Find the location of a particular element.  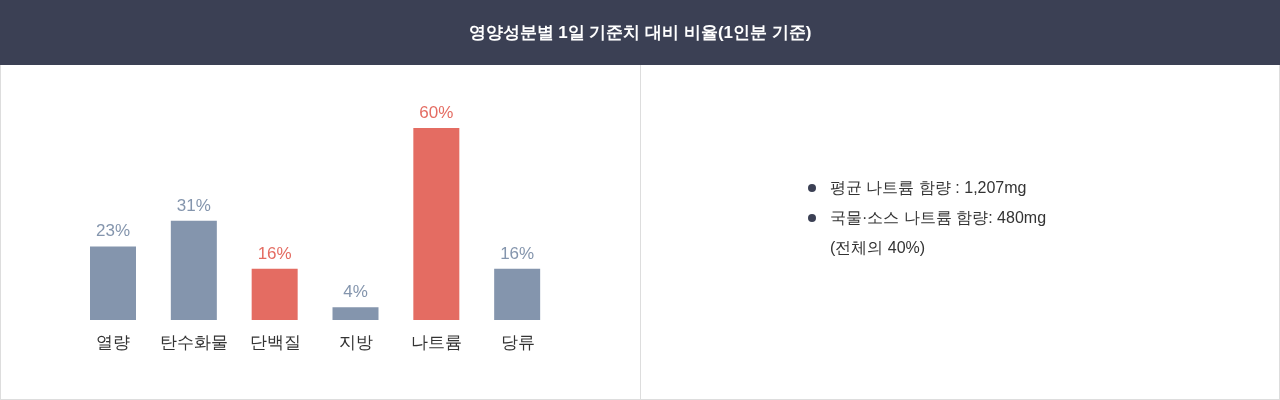

text: 국물·소스 나트륨 함량: 480mg (전체의 40%) is located at coordinates (938, 232).